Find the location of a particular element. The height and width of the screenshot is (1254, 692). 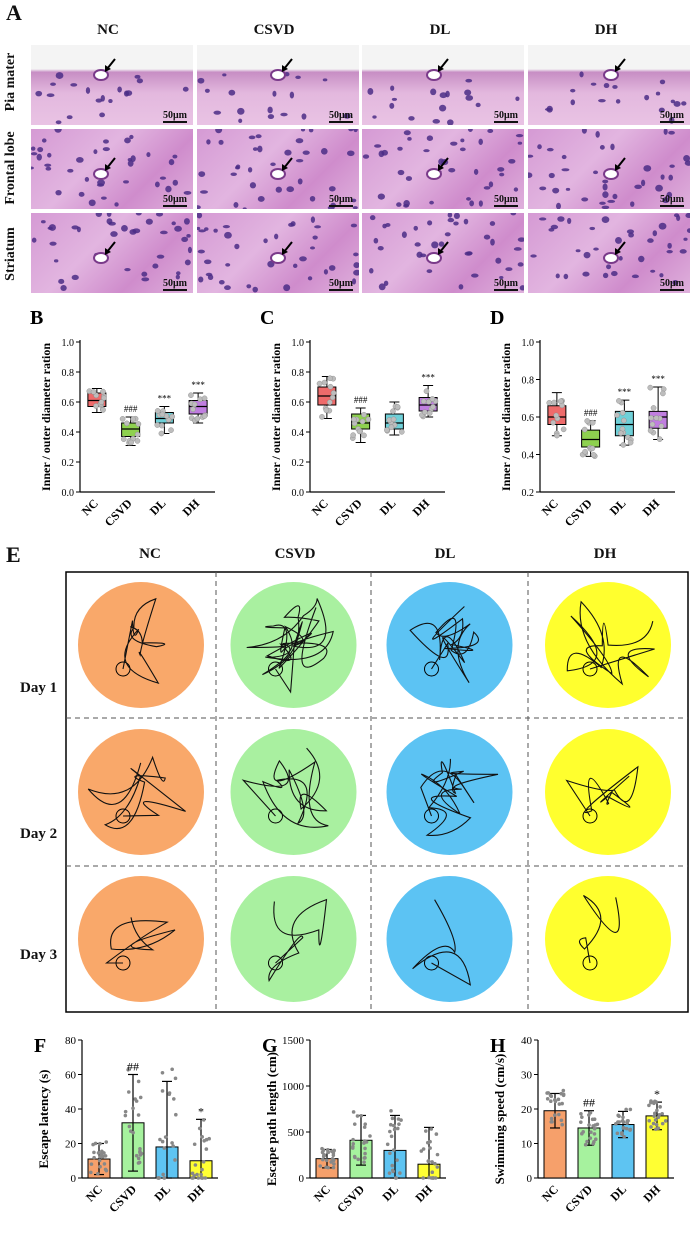

panel-a-col-csvd: CSVD is located at coordinates (274, 30).